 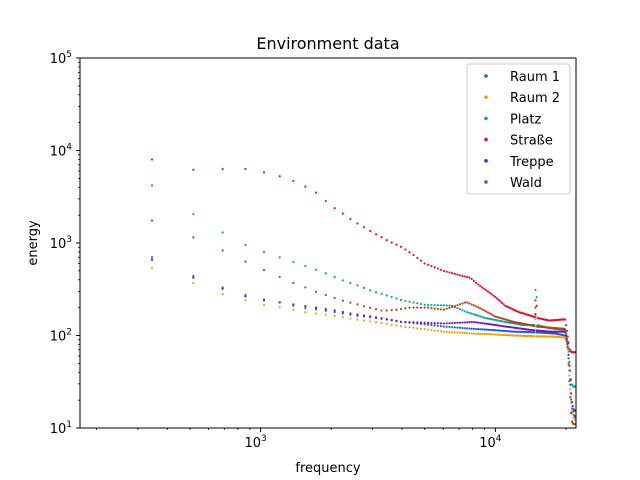 I want to click on legend-label: Raum 2, so click(x=535, y=98).